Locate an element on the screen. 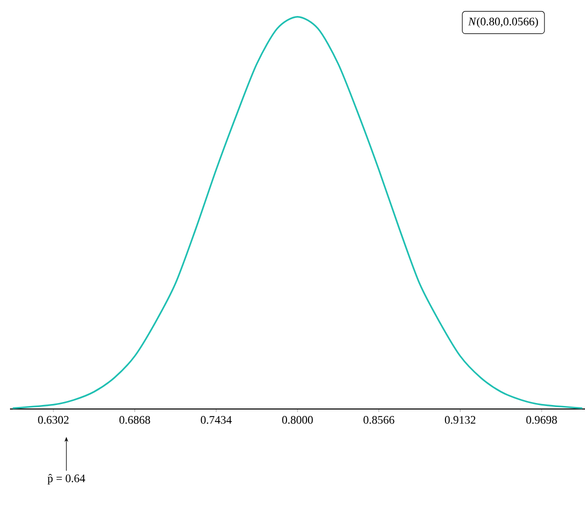 The height and width of the screenshot is (511, 585). x-tick-label: 0.6868 is located at coordinates (134, 420).